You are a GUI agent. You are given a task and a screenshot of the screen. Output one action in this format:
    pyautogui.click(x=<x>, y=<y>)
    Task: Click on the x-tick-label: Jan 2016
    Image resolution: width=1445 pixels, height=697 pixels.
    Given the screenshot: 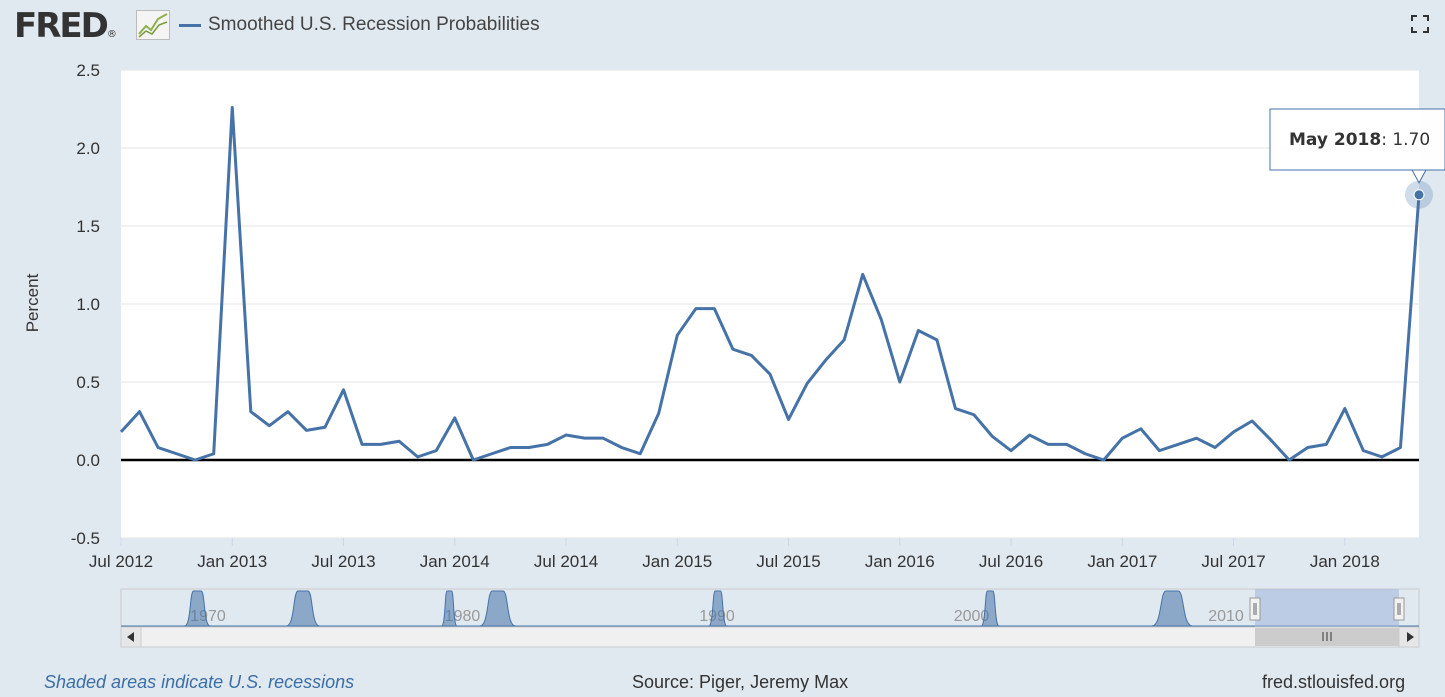 What is the action you would take?
    pyautogui.click(x=900, y=561)
    